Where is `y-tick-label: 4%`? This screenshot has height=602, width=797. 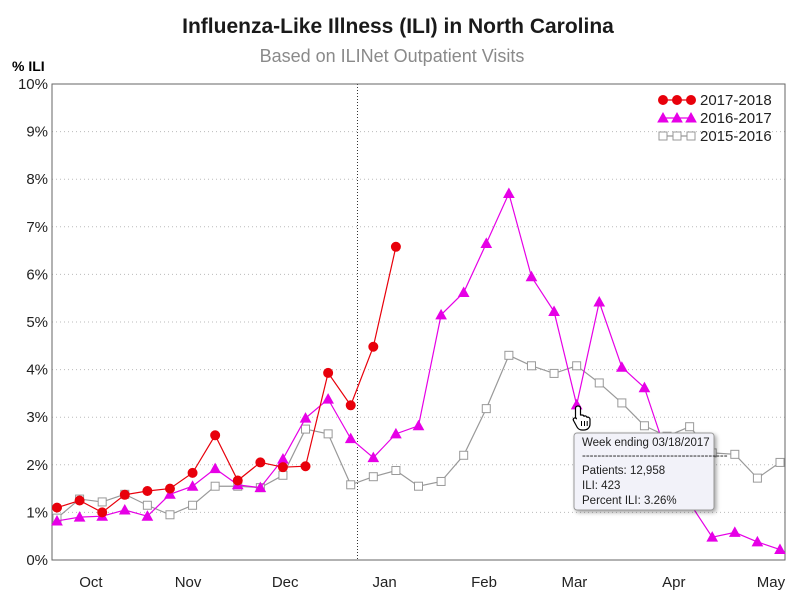
y-tick-label: 4% is located at coordinates (37, 370).